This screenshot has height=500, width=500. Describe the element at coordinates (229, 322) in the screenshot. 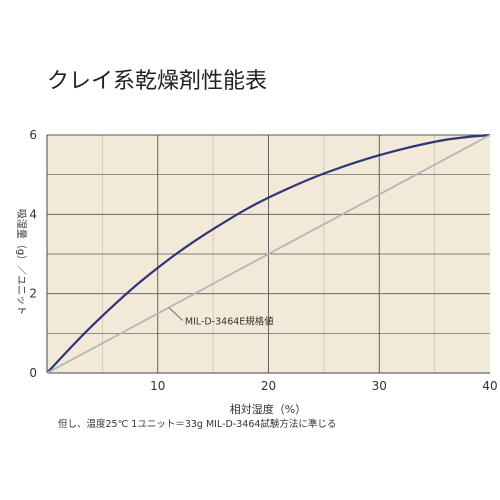

I see `annotation-label: MIL-D-3464E規格値` at that location.